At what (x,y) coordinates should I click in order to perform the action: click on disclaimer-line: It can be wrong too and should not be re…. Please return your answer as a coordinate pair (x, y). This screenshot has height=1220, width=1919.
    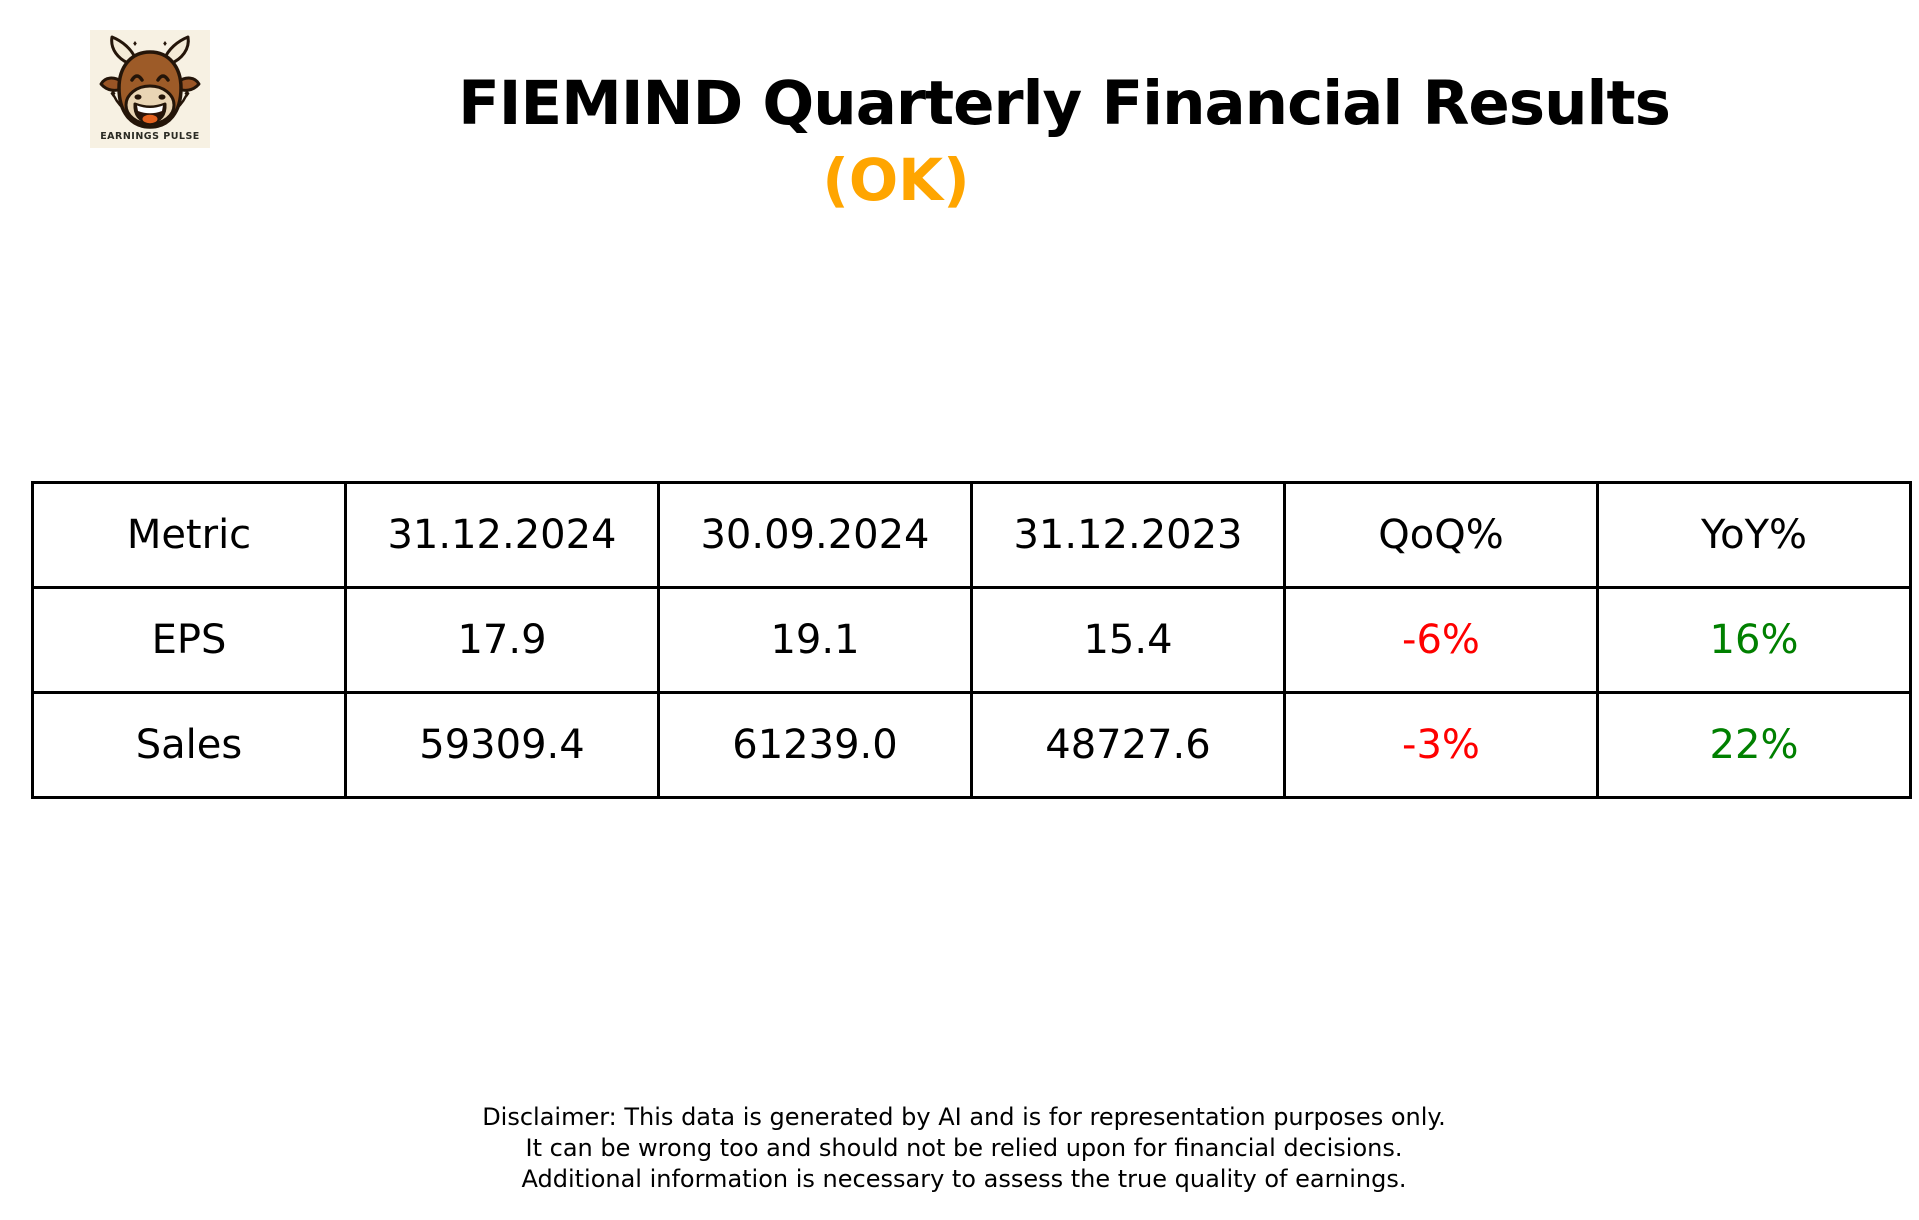
    Looking at the image, I should click on (964, 1148).